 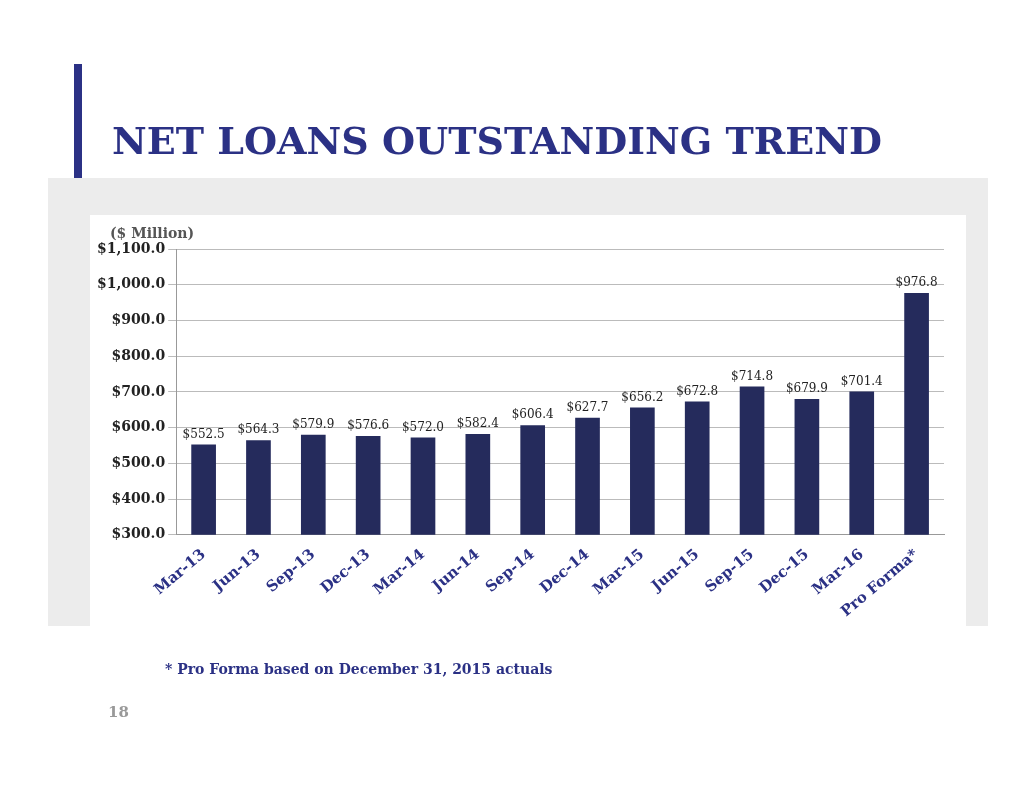 What do you see at coordinates (138, 461) in the screenshot?
I see `y-tick-label: $500.0` at bounding box center [138, 461].